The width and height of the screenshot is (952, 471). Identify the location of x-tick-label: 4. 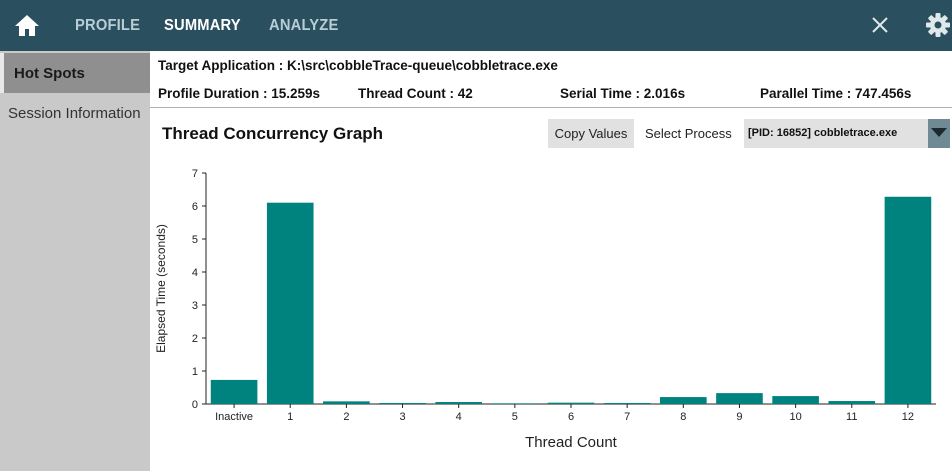
(459, 417).